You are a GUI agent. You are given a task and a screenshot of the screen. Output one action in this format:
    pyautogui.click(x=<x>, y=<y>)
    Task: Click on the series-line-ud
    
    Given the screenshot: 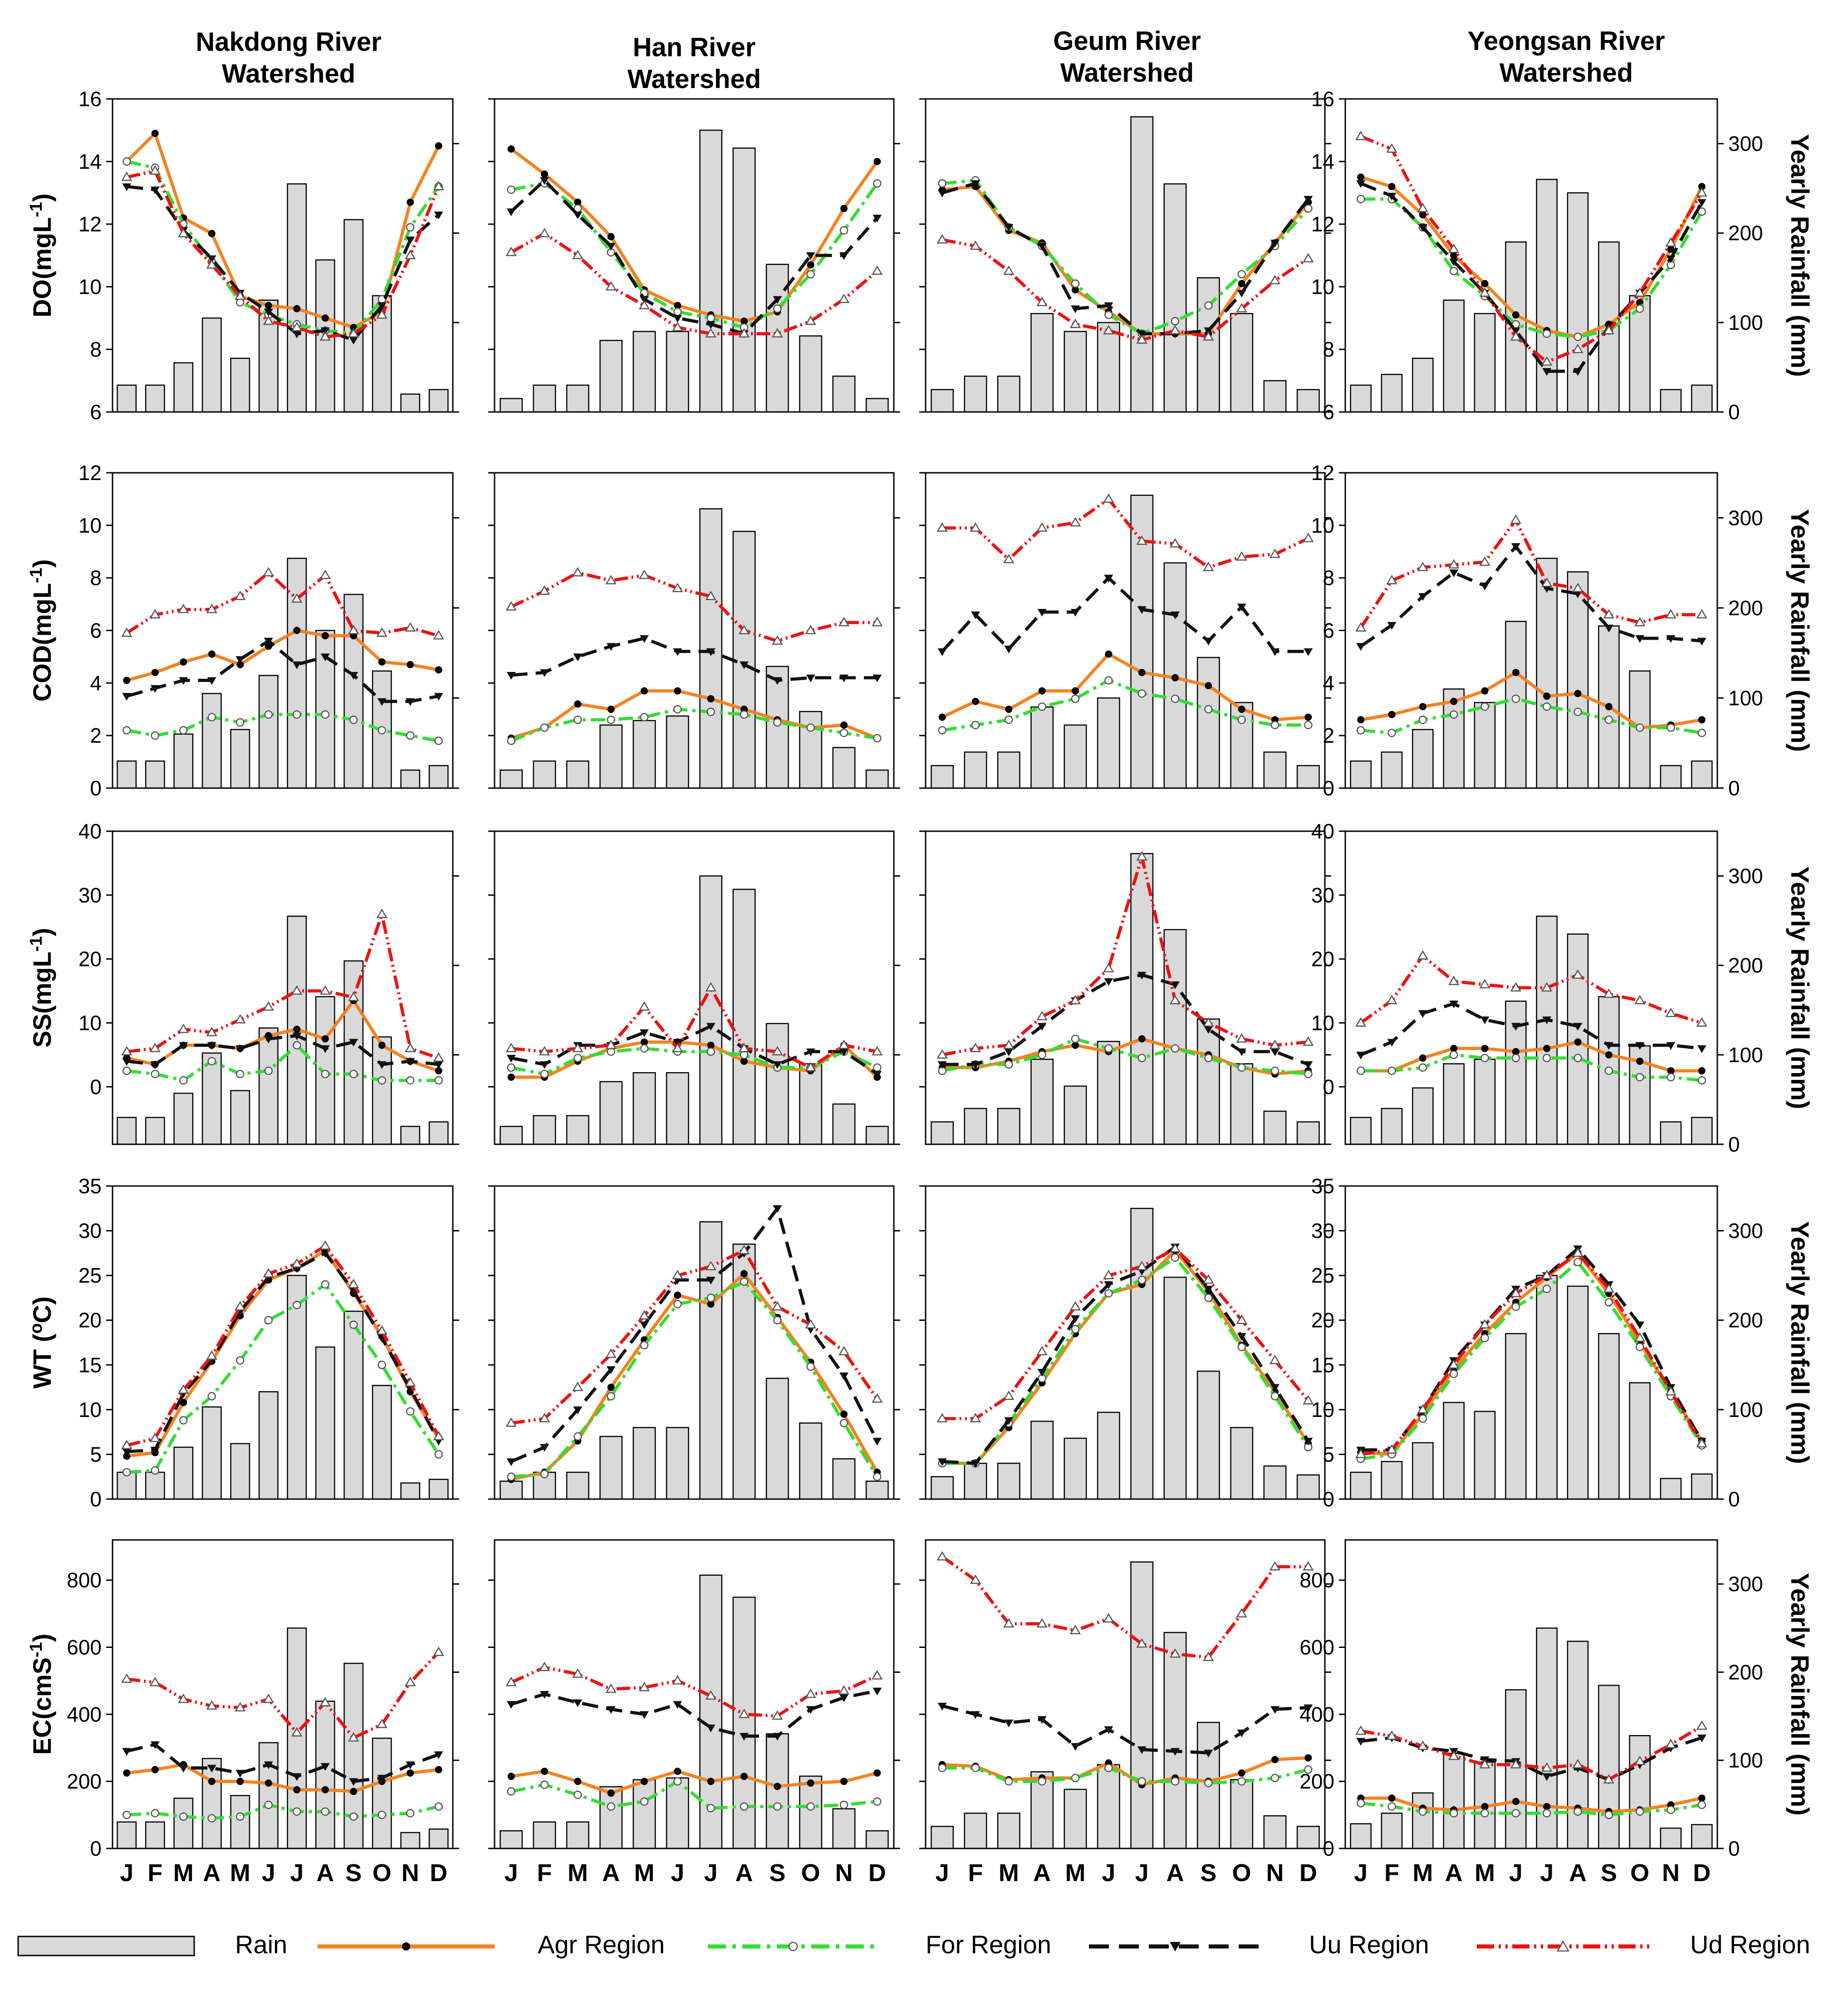 What is the action you would take?
    pyautogui.click(x=282, y=604)
    